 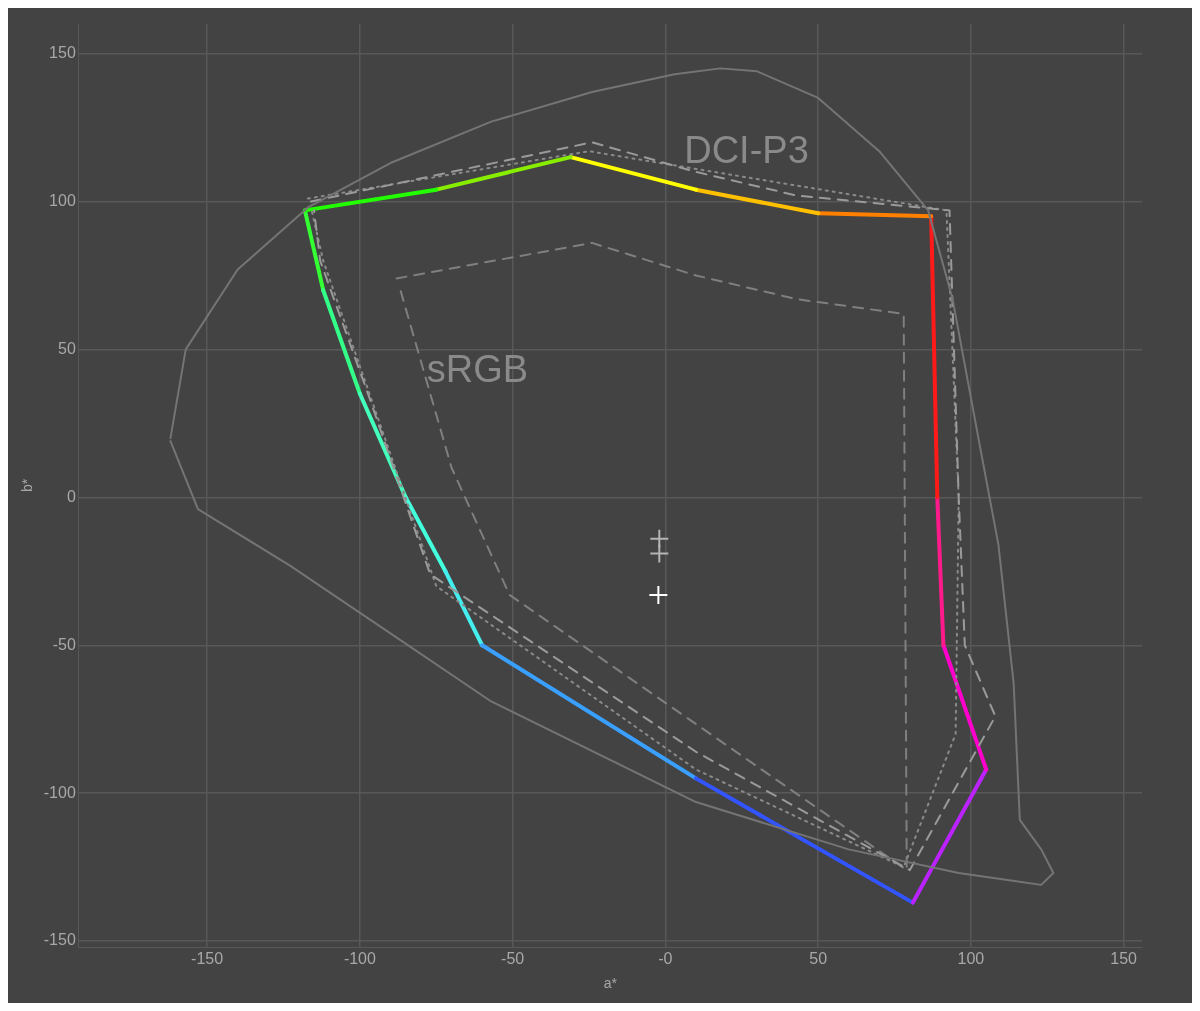 What do you see at coordinates (64, 644) in the screenshot?
I see `y-tick-label: -50` at bounding box center [64, 644].